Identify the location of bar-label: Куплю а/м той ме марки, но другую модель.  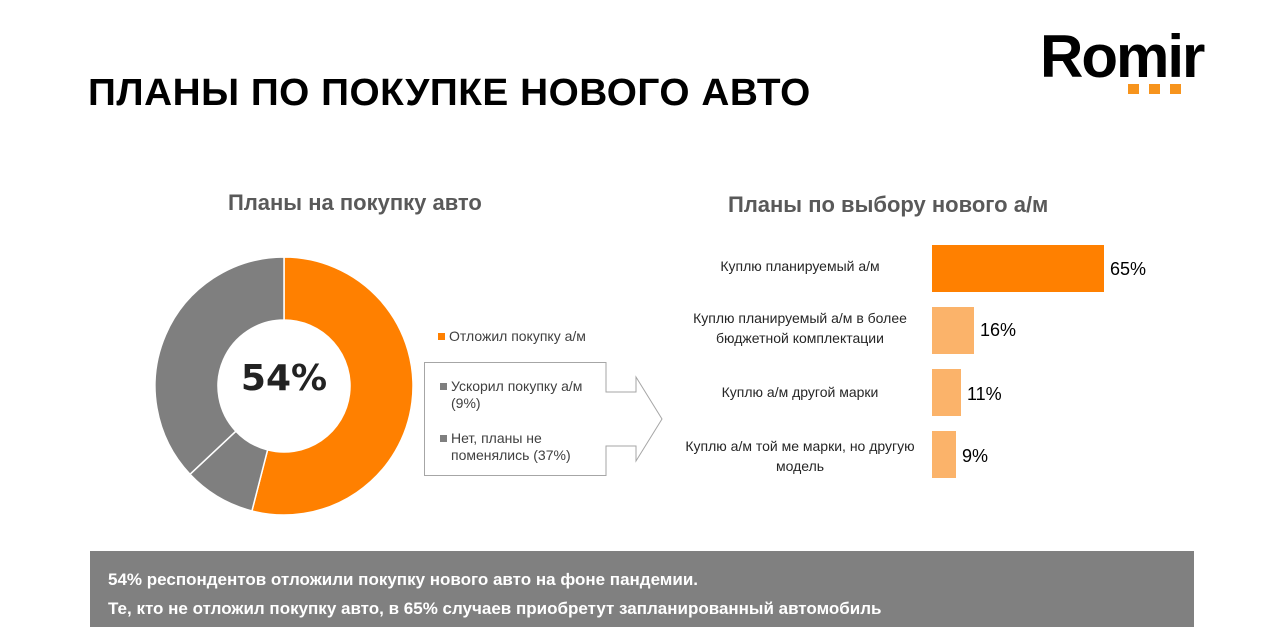
(800, 456).